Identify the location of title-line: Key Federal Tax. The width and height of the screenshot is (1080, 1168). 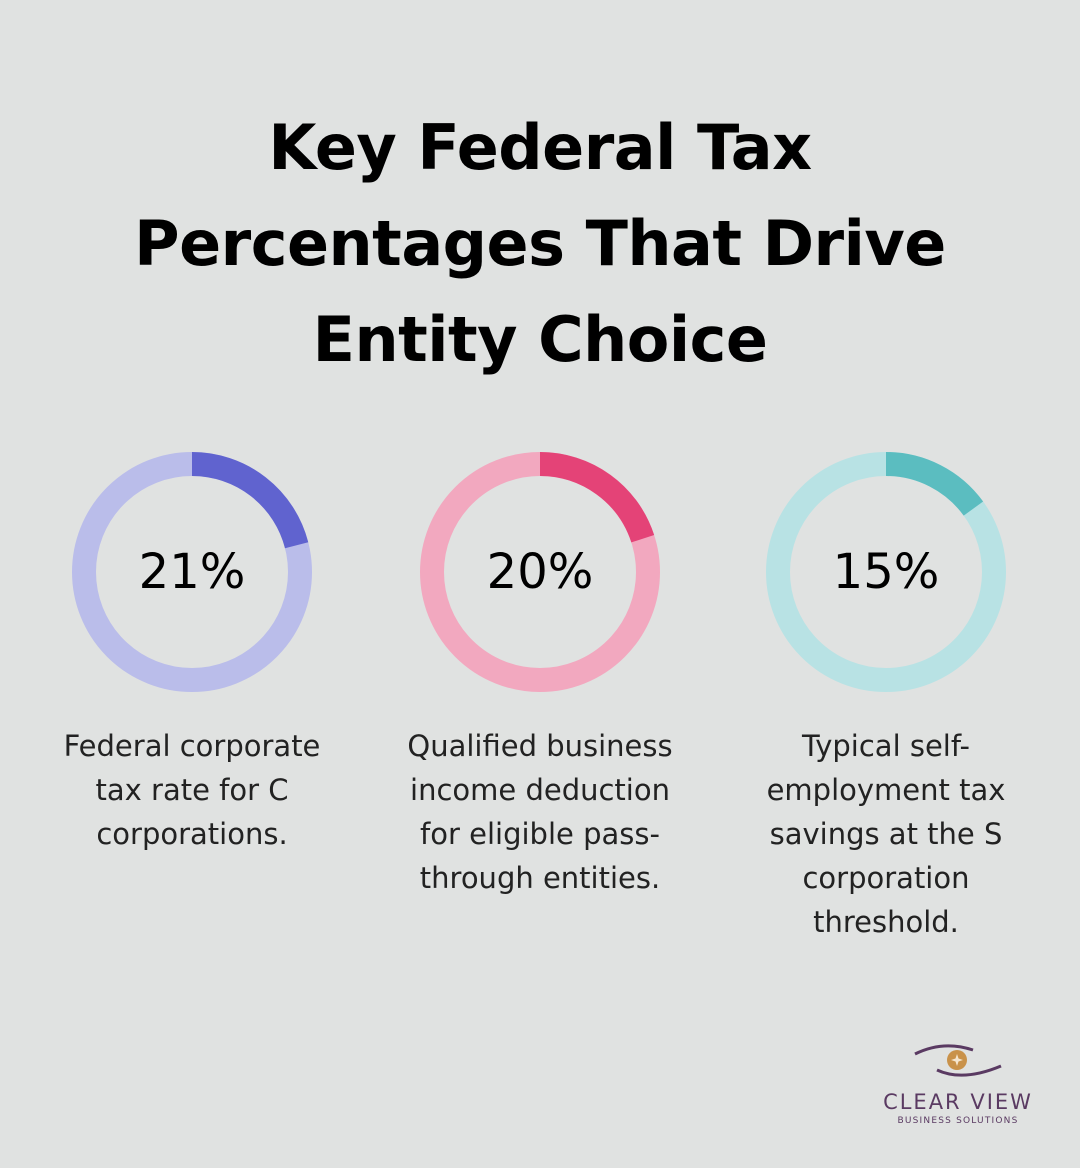
(540, 147).